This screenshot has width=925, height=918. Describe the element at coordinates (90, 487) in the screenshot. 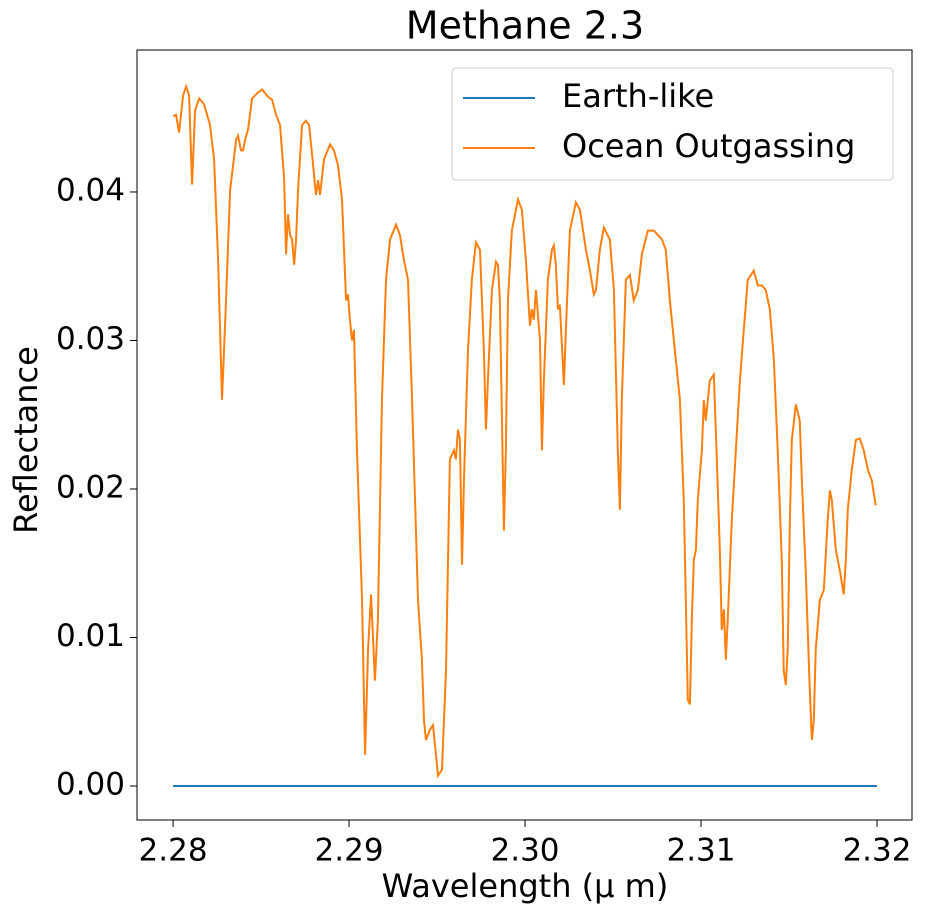

I see `y-tick-label: 0.02` at that location.